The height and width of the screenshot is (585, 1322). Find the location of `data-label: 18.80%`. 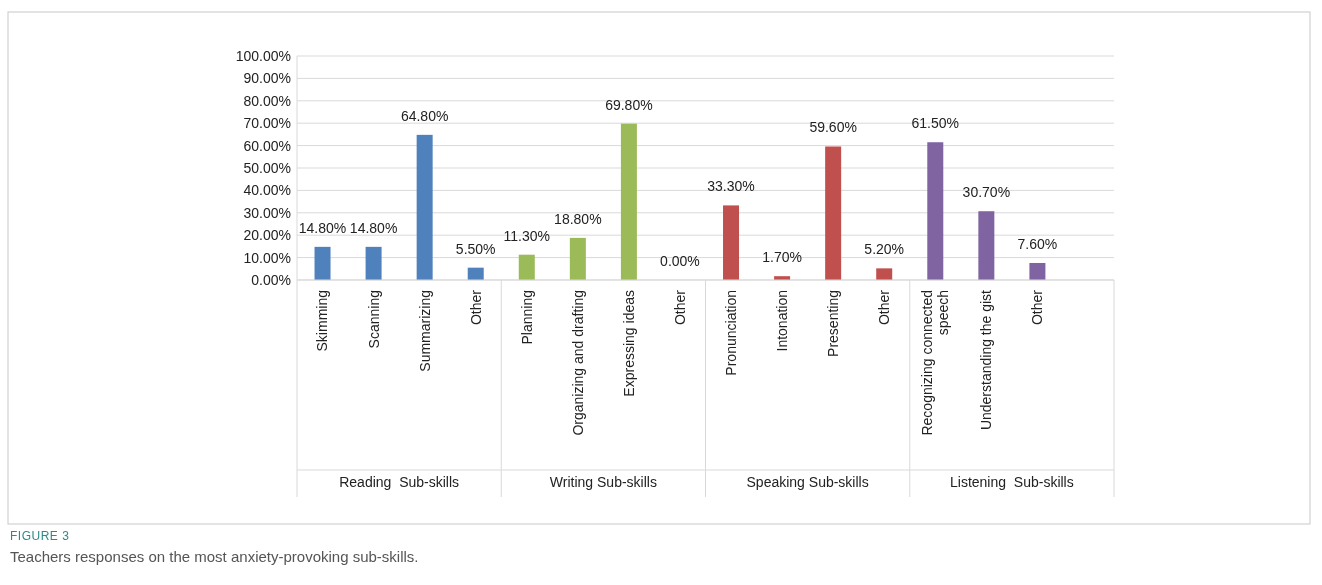

data-label: 18.80% is located at coordinates (578, 218).